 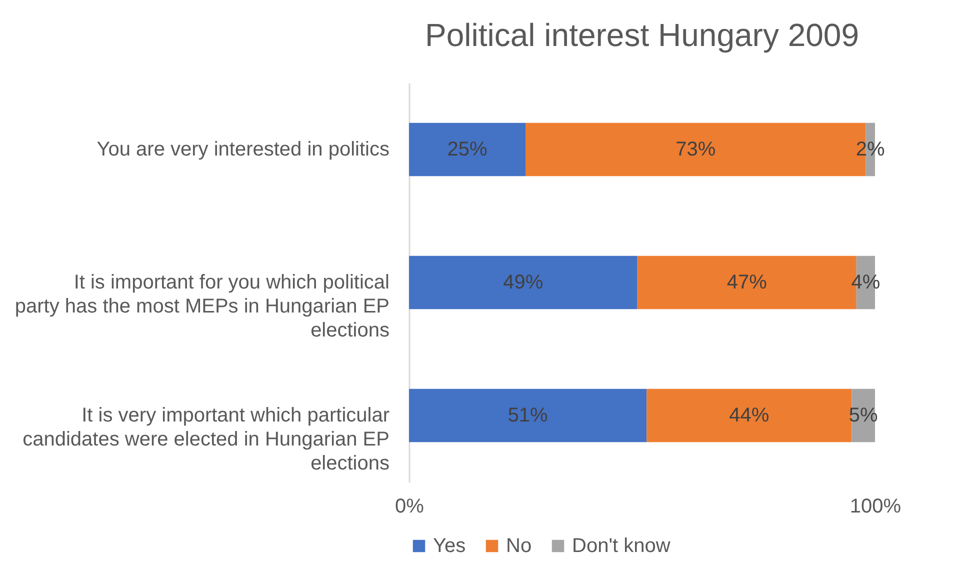 What do you see at coordinates (202, 307) in the screenshot?
I see `y-tick-label: It is important for you which political party has the most MEPs in Hungarian EP elections` at bounding box center [202, 307].